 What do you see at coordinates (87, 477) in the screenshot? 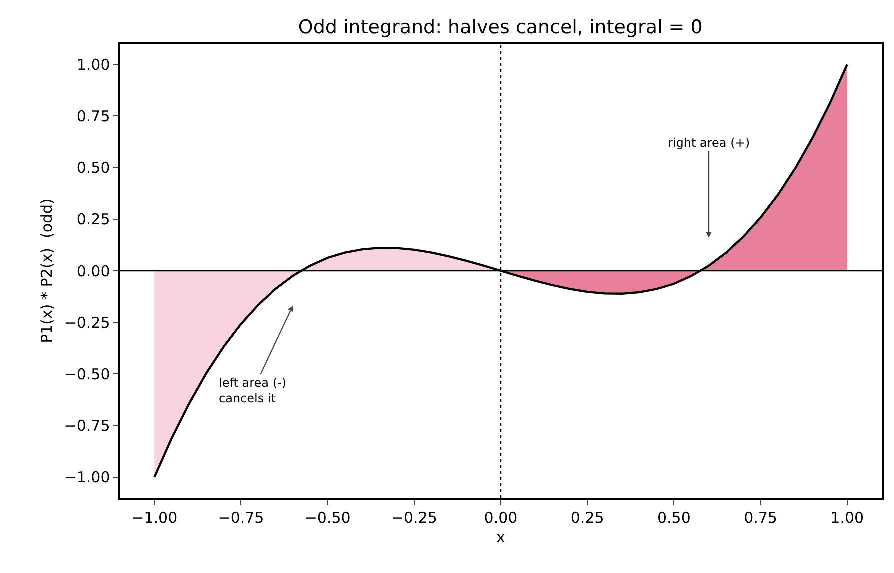
I see `y-tick-label: −1.00` at bounding box center [87, 477].